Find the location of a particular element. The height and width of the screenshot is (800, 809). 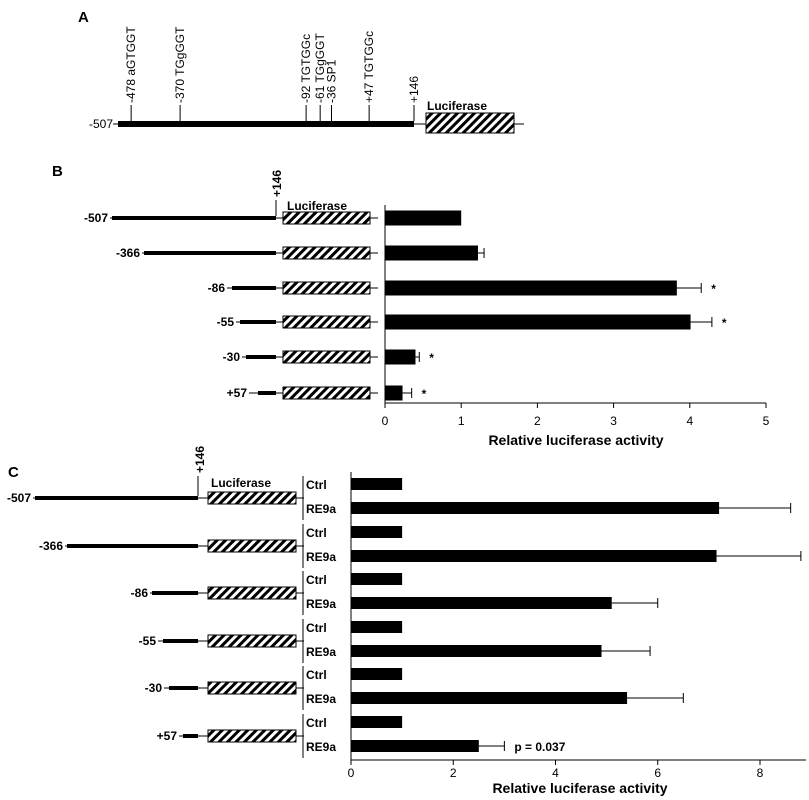

panel-c-tick-label-2: 4 is located at coordinates (555, 773).